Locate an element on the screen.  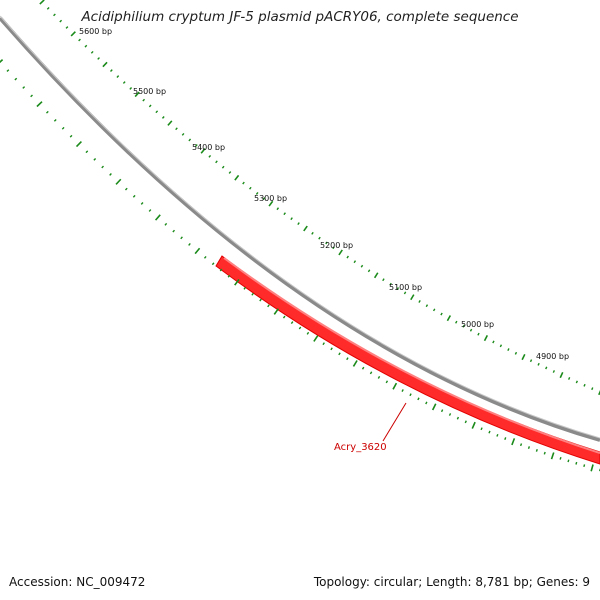
scale-label: 4900 bp is located at coordinates (552, 356).